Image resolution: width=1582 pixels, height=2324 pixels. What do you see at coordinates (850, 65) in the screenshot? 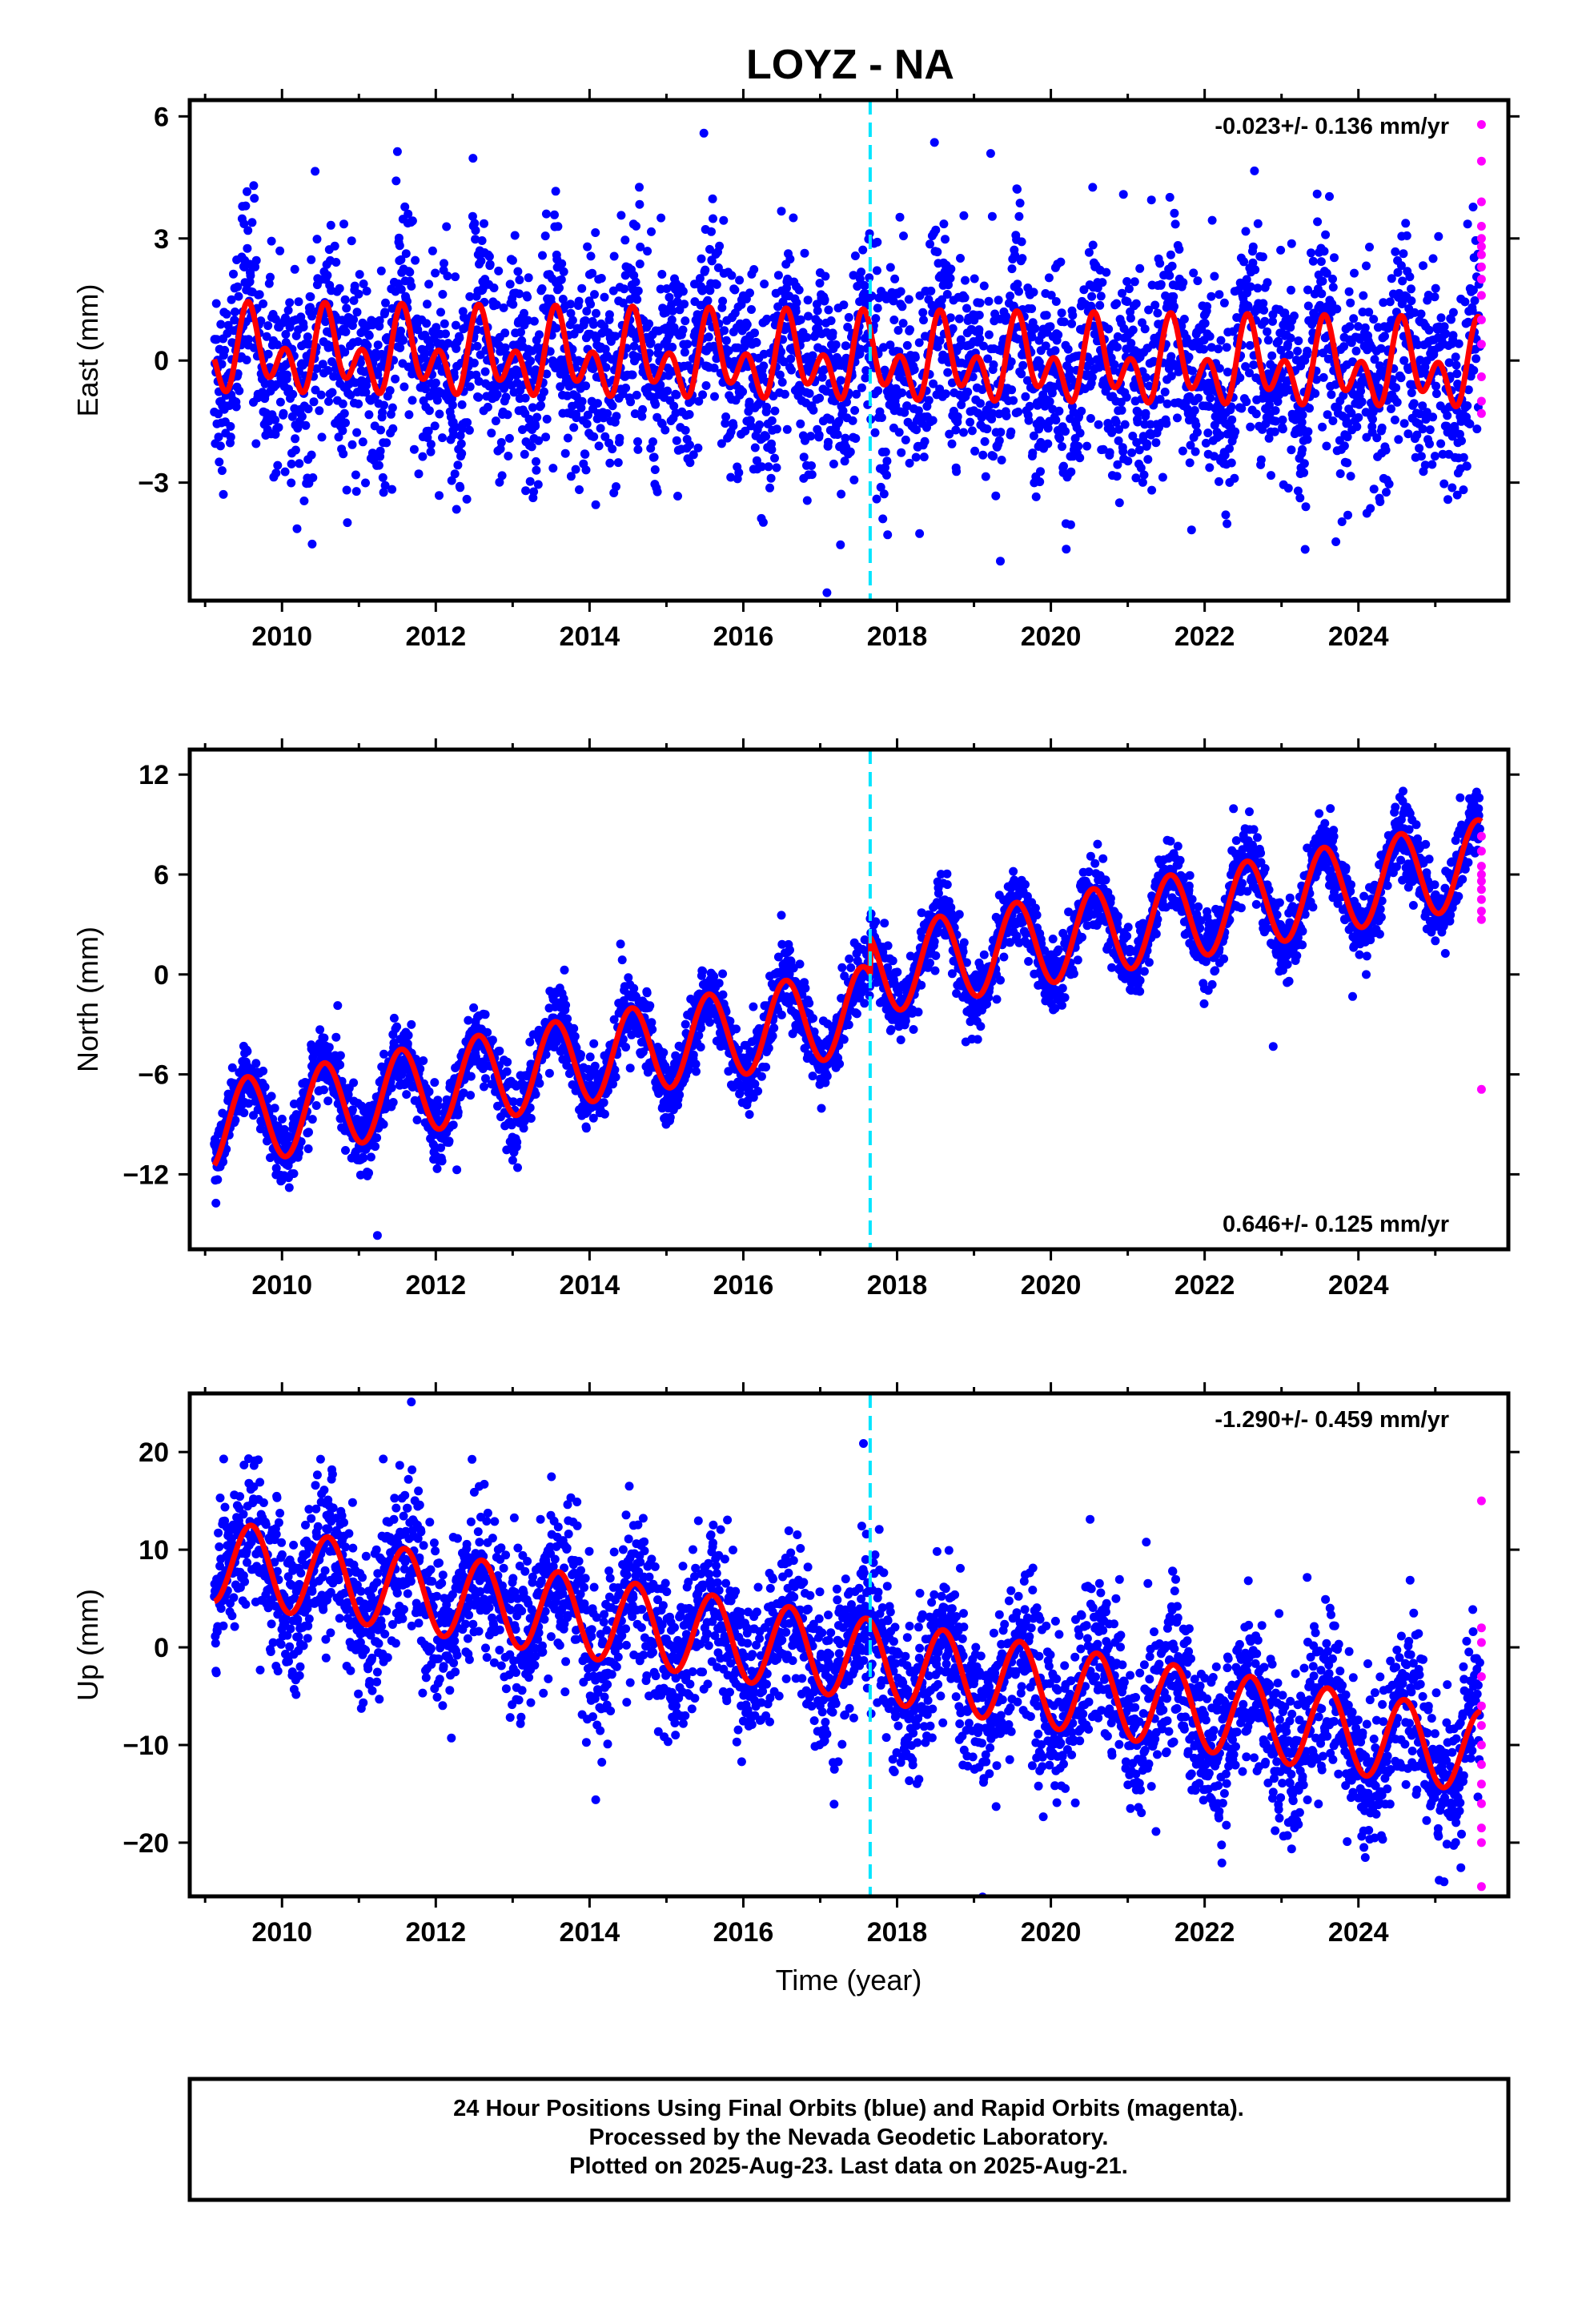
I see `chart-title: LOYZ - NA` at bounding box center [850, 65].